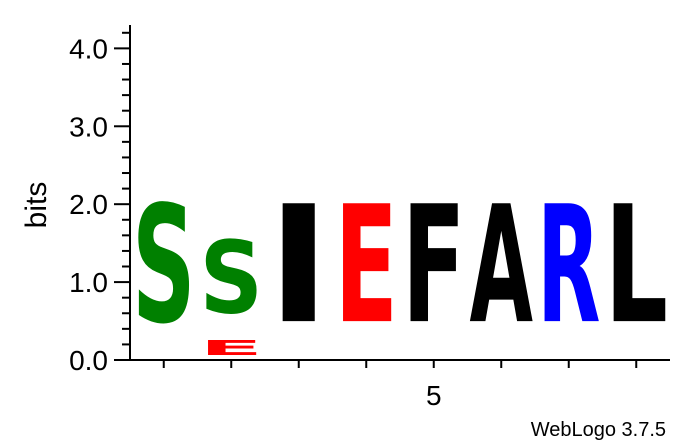  I want to click on logo-glyph-l-pos8: L, so click(636, 265).